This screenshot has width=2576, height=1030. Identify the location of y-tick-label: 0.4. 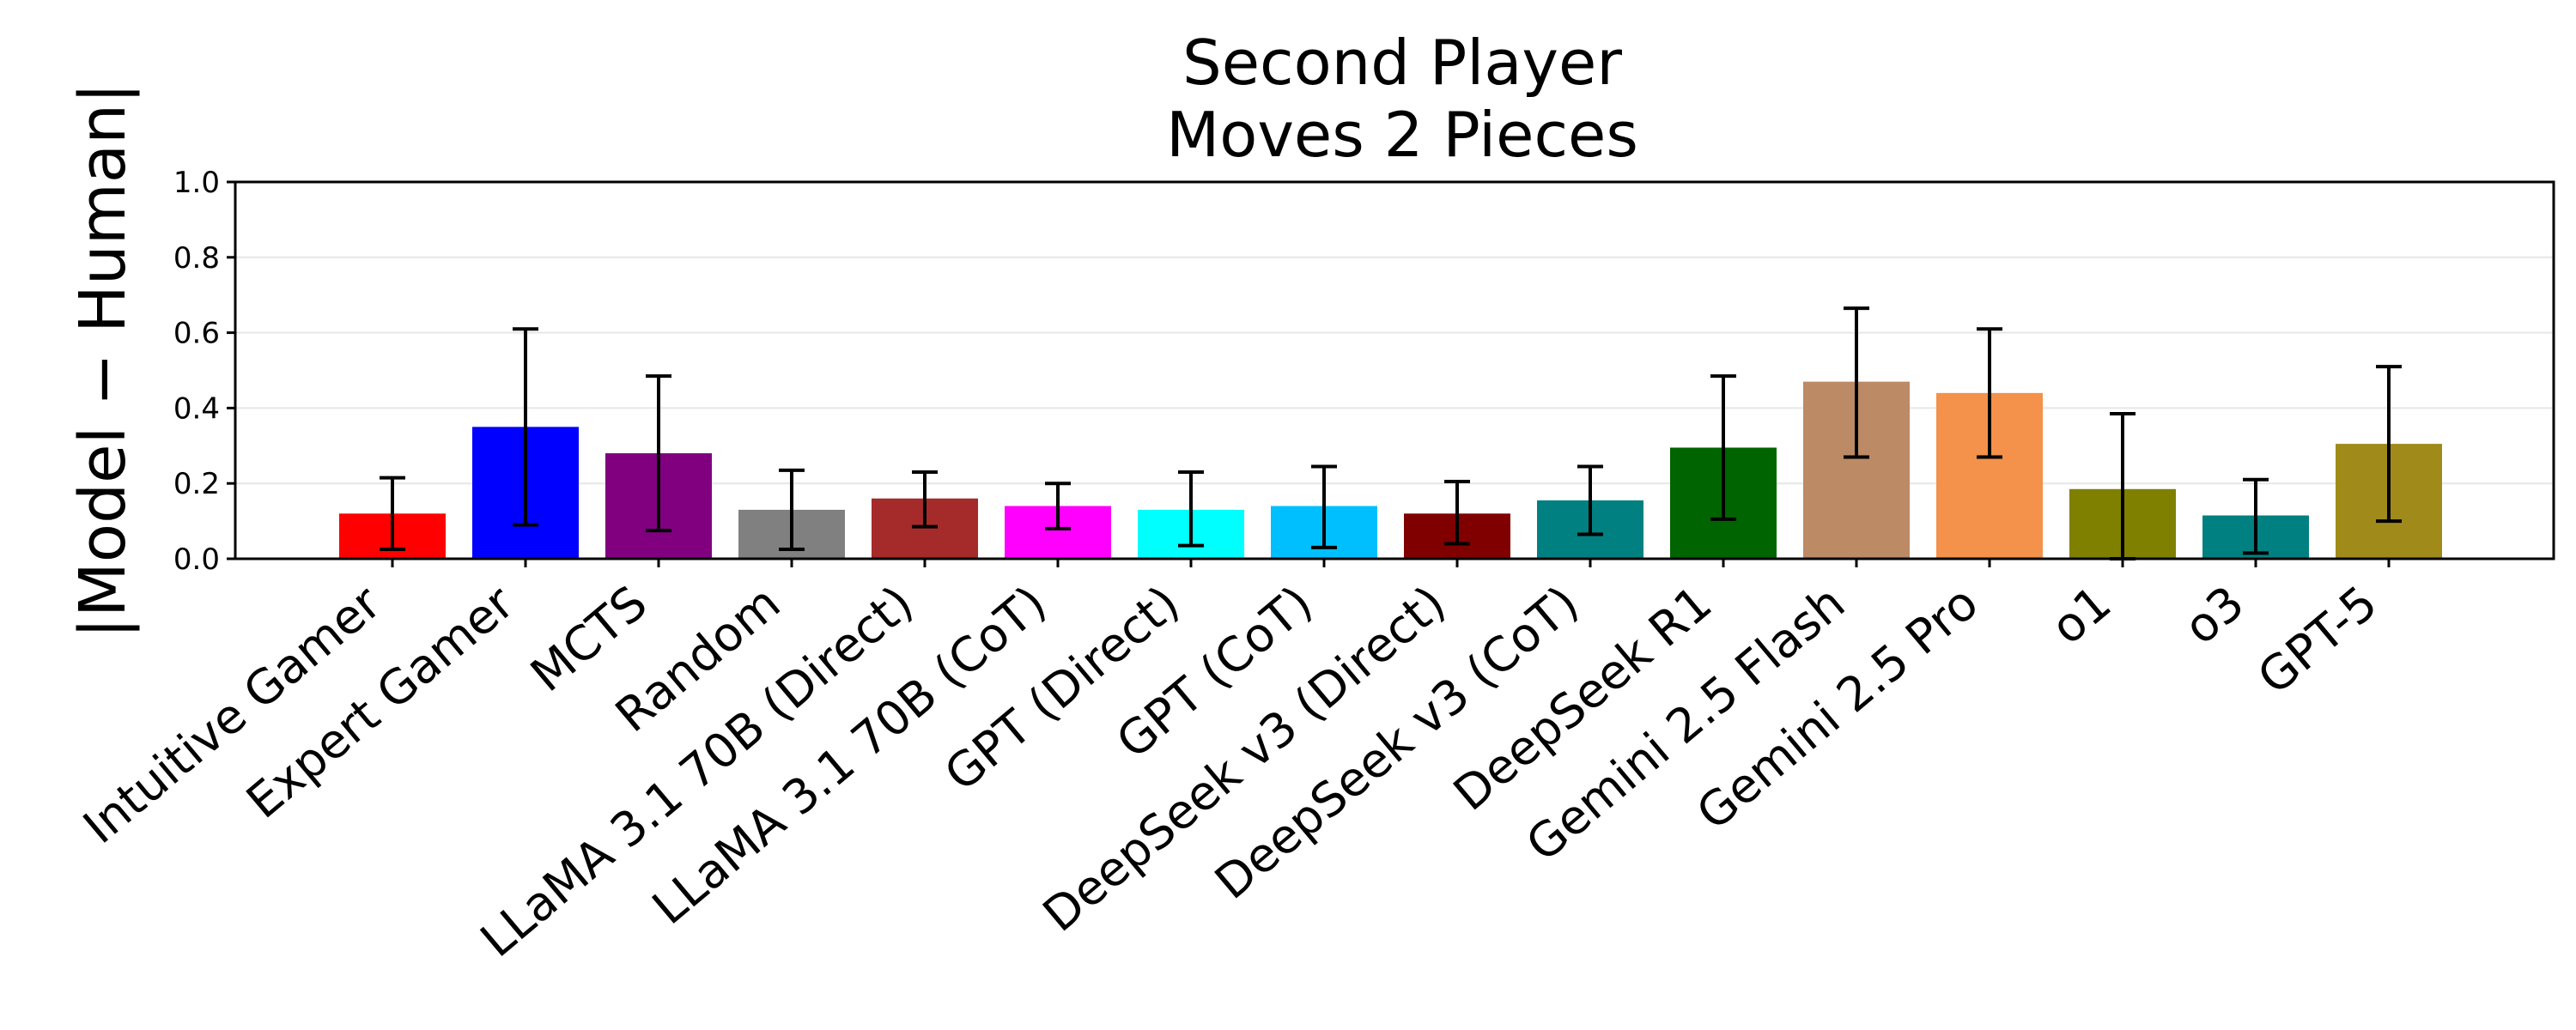
(197, 408).